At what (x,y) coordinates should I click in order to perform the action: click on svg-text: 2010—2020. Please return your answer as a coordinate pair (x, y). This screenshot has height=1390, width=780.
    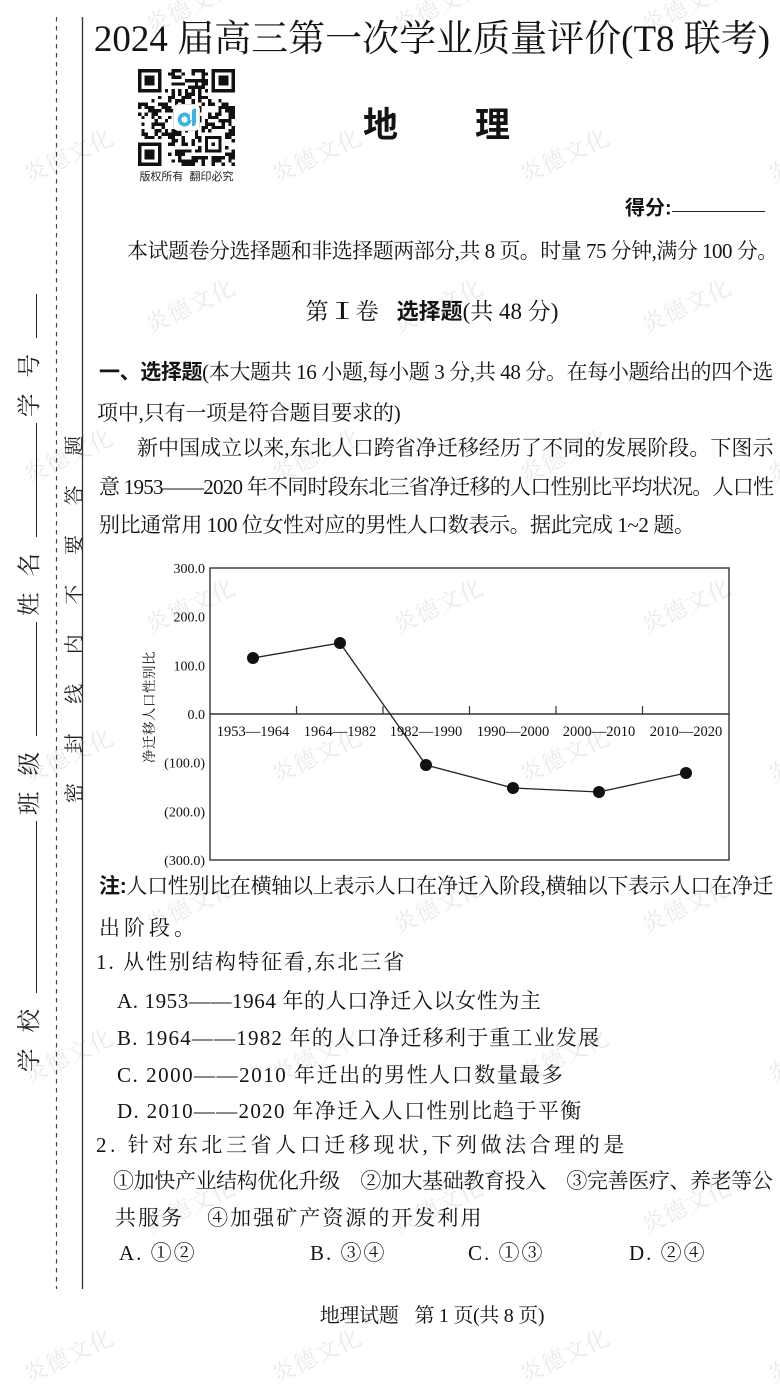
    Looking at the image, I should click on (686, 732).